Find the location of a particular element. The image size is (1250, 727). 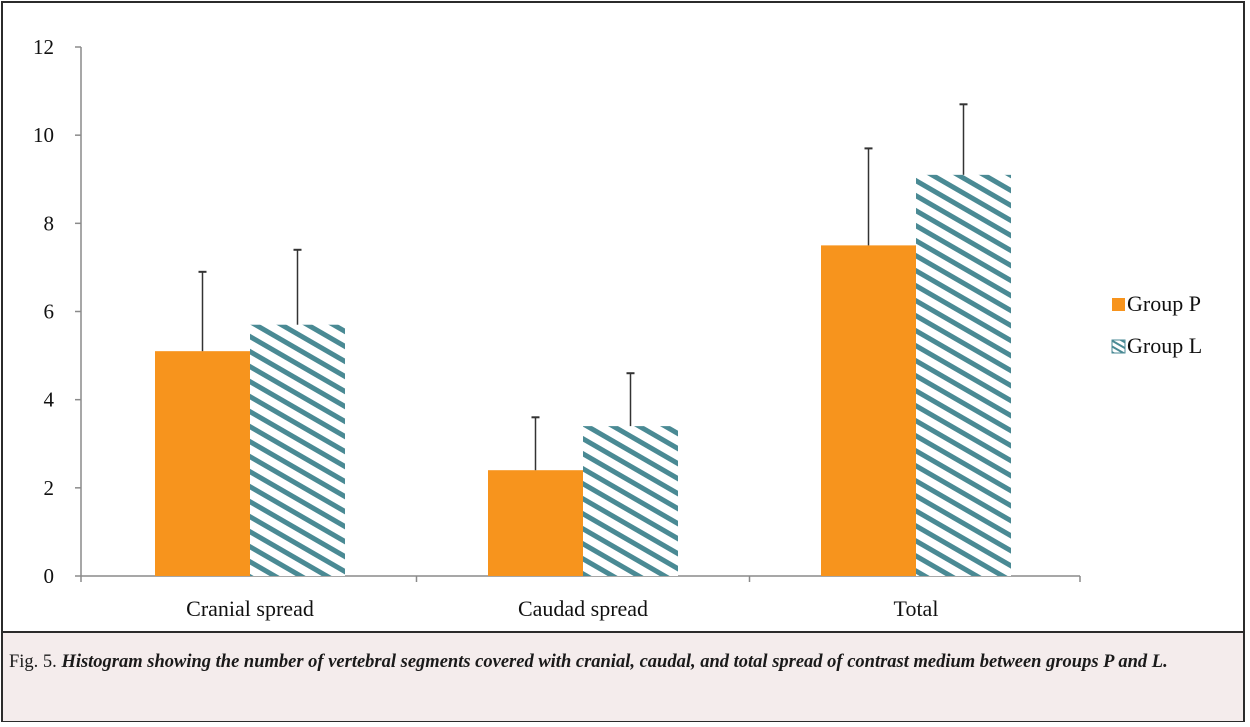

x-tick-label: Caudad spread is located at coordinates (583, 608).